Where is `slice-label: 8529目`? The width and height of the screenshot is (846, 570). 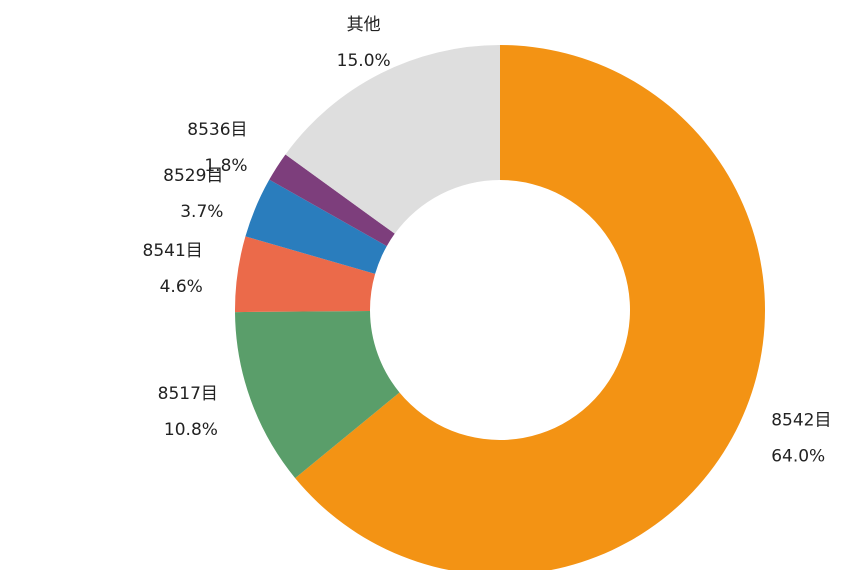 slice-label: 8529目 is located at coordinates (193, 176).